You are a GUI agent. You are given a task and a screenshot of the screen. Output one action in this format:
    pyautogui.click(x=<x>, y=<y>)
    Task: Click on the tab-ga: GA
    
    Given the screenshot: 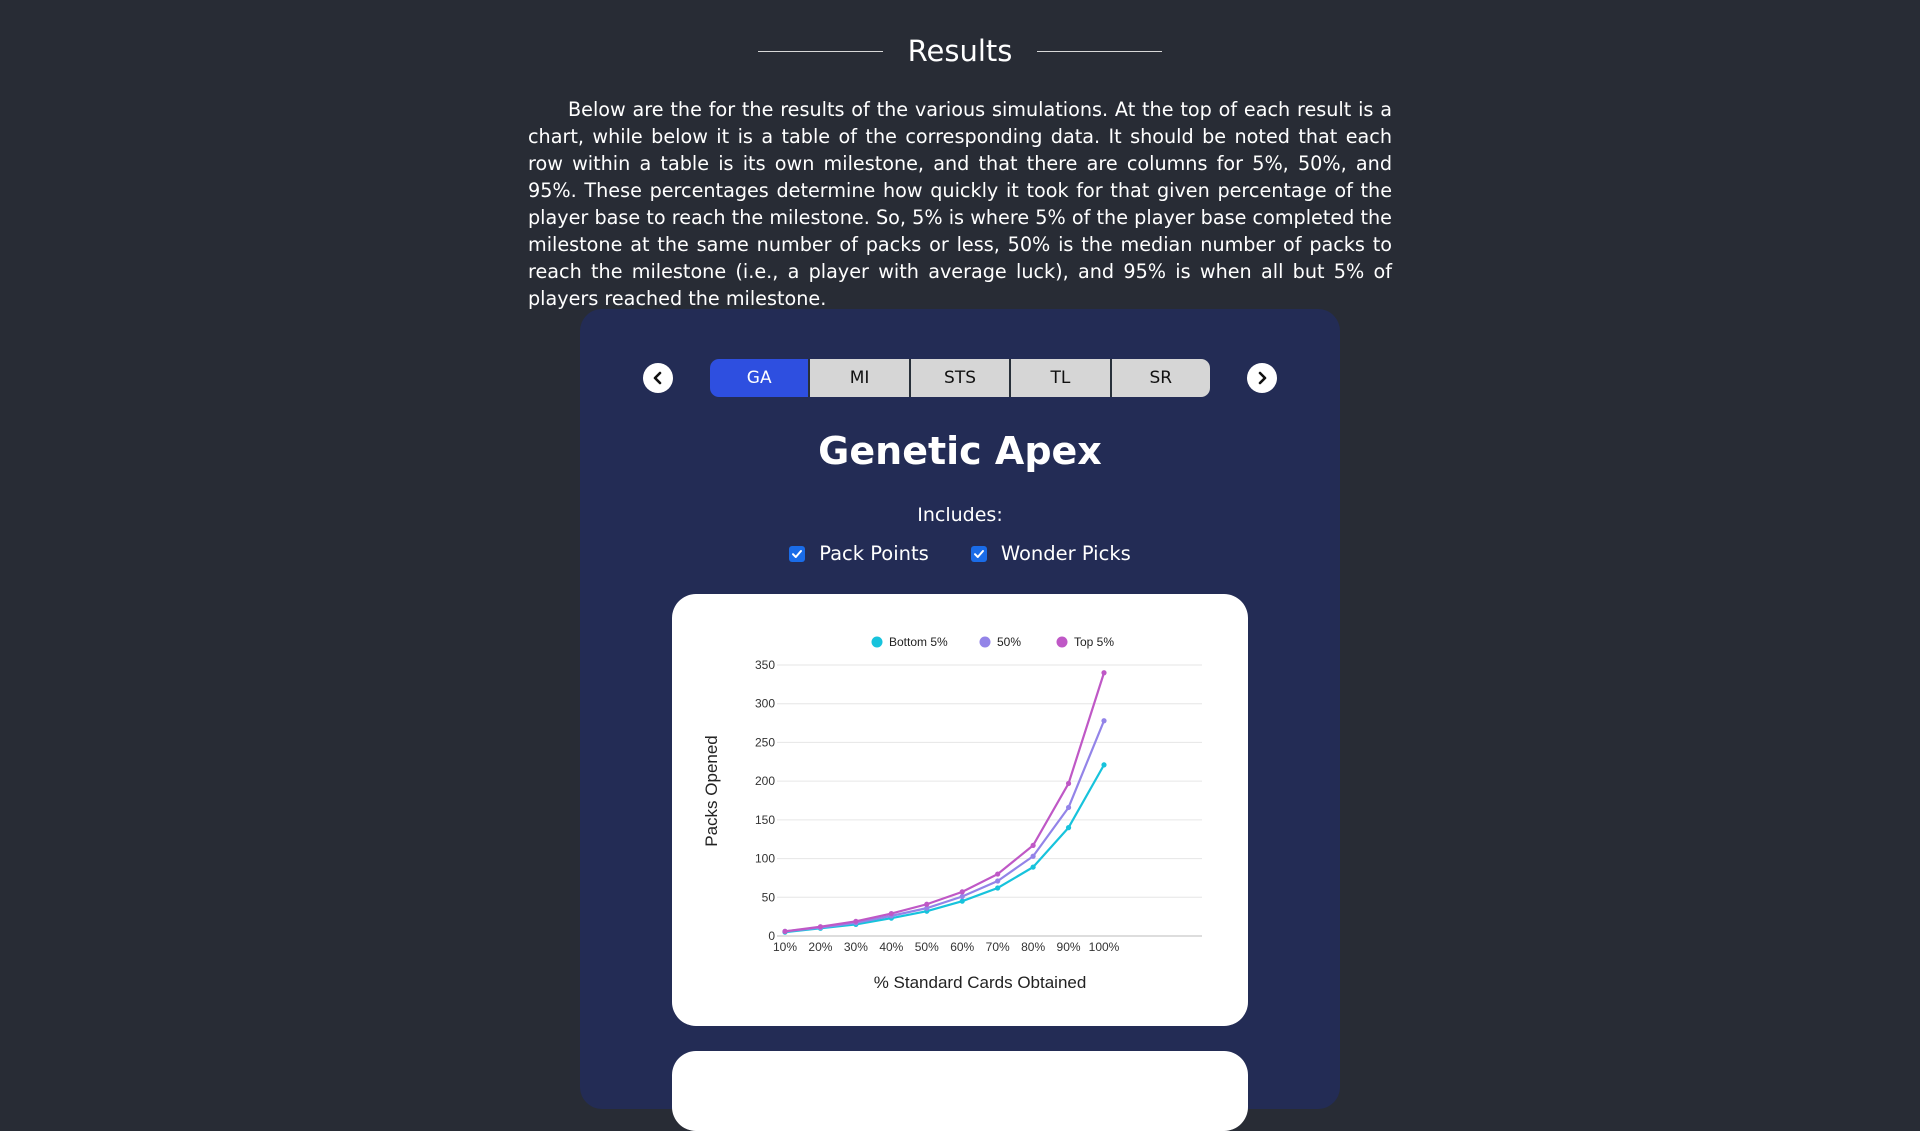 What is the action you would take?
    pyautogui.click(x=759, y=378)
    